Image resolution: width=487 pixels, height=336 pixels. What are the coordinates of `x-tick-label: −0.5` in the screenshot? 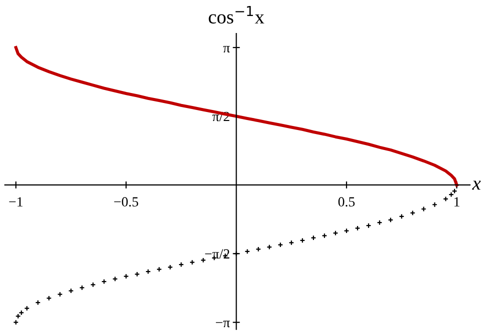 It's located at (126, 202).